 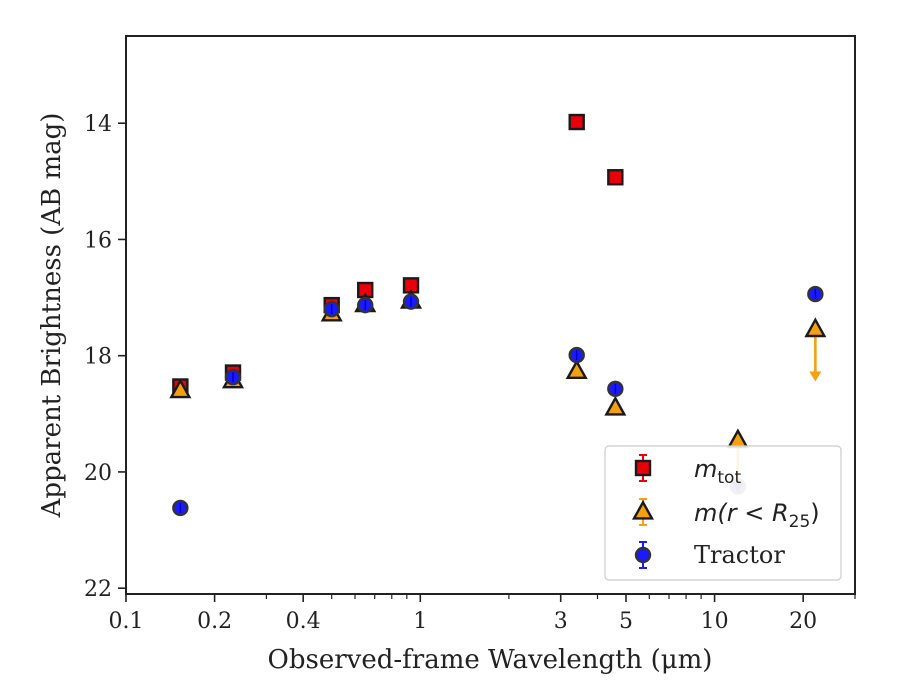 What do you see at coordinates (490, 660) in the screenshot?
I see `x-axis-label: Observed-frame Wavelength (μm)` at bounding box center [490, 660].